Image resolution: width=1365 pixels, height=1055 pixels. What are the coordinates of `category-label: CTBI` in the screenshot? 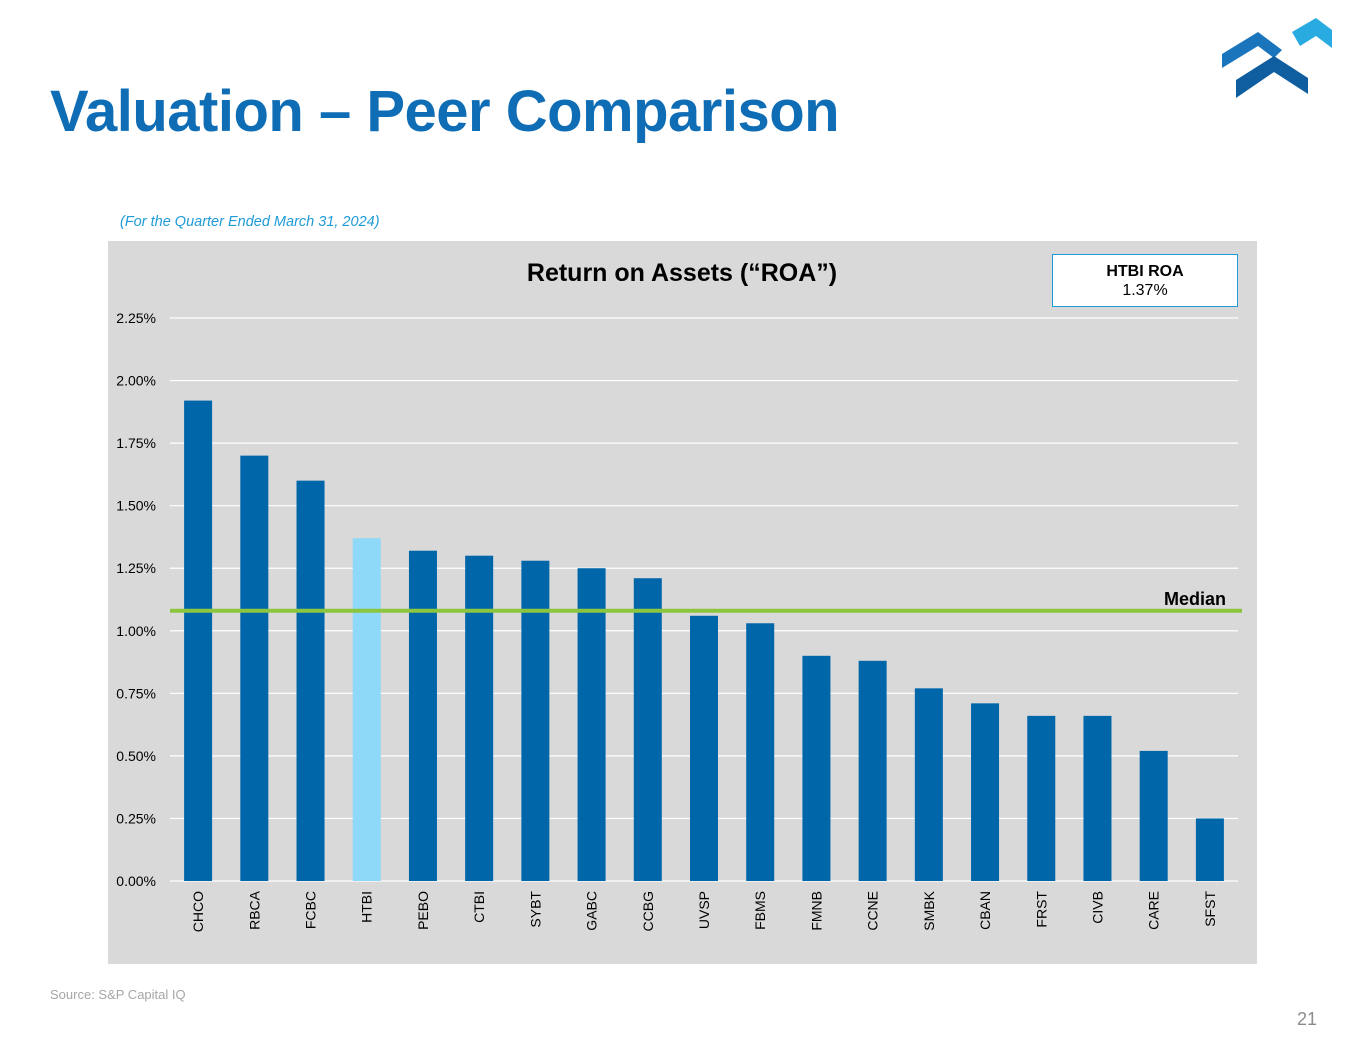 It's located at (479, 907).